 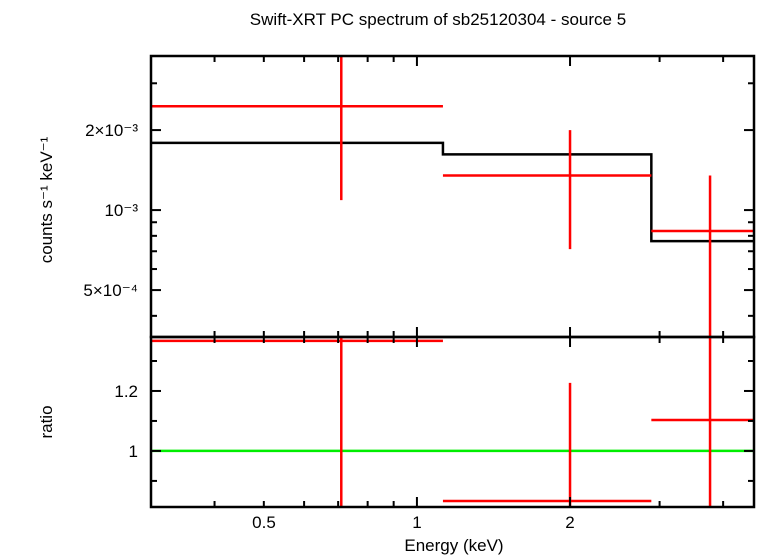 I want to click on y-tick-label-top-0: 2×10⁻³, so click(x=111, y=130).